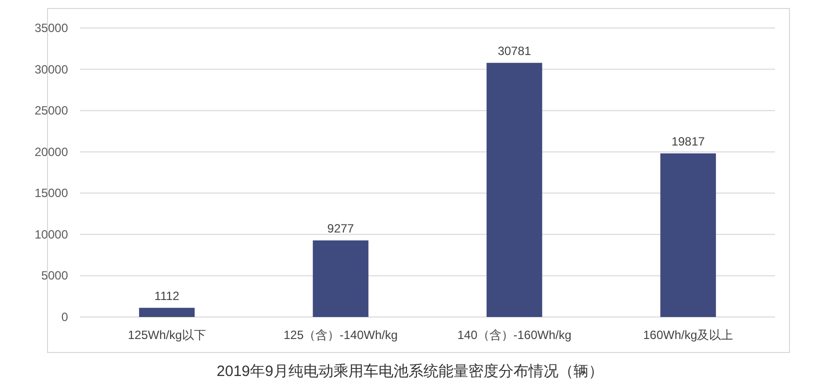  I want to click on y-tick-label: 25000, so click(51, 111).